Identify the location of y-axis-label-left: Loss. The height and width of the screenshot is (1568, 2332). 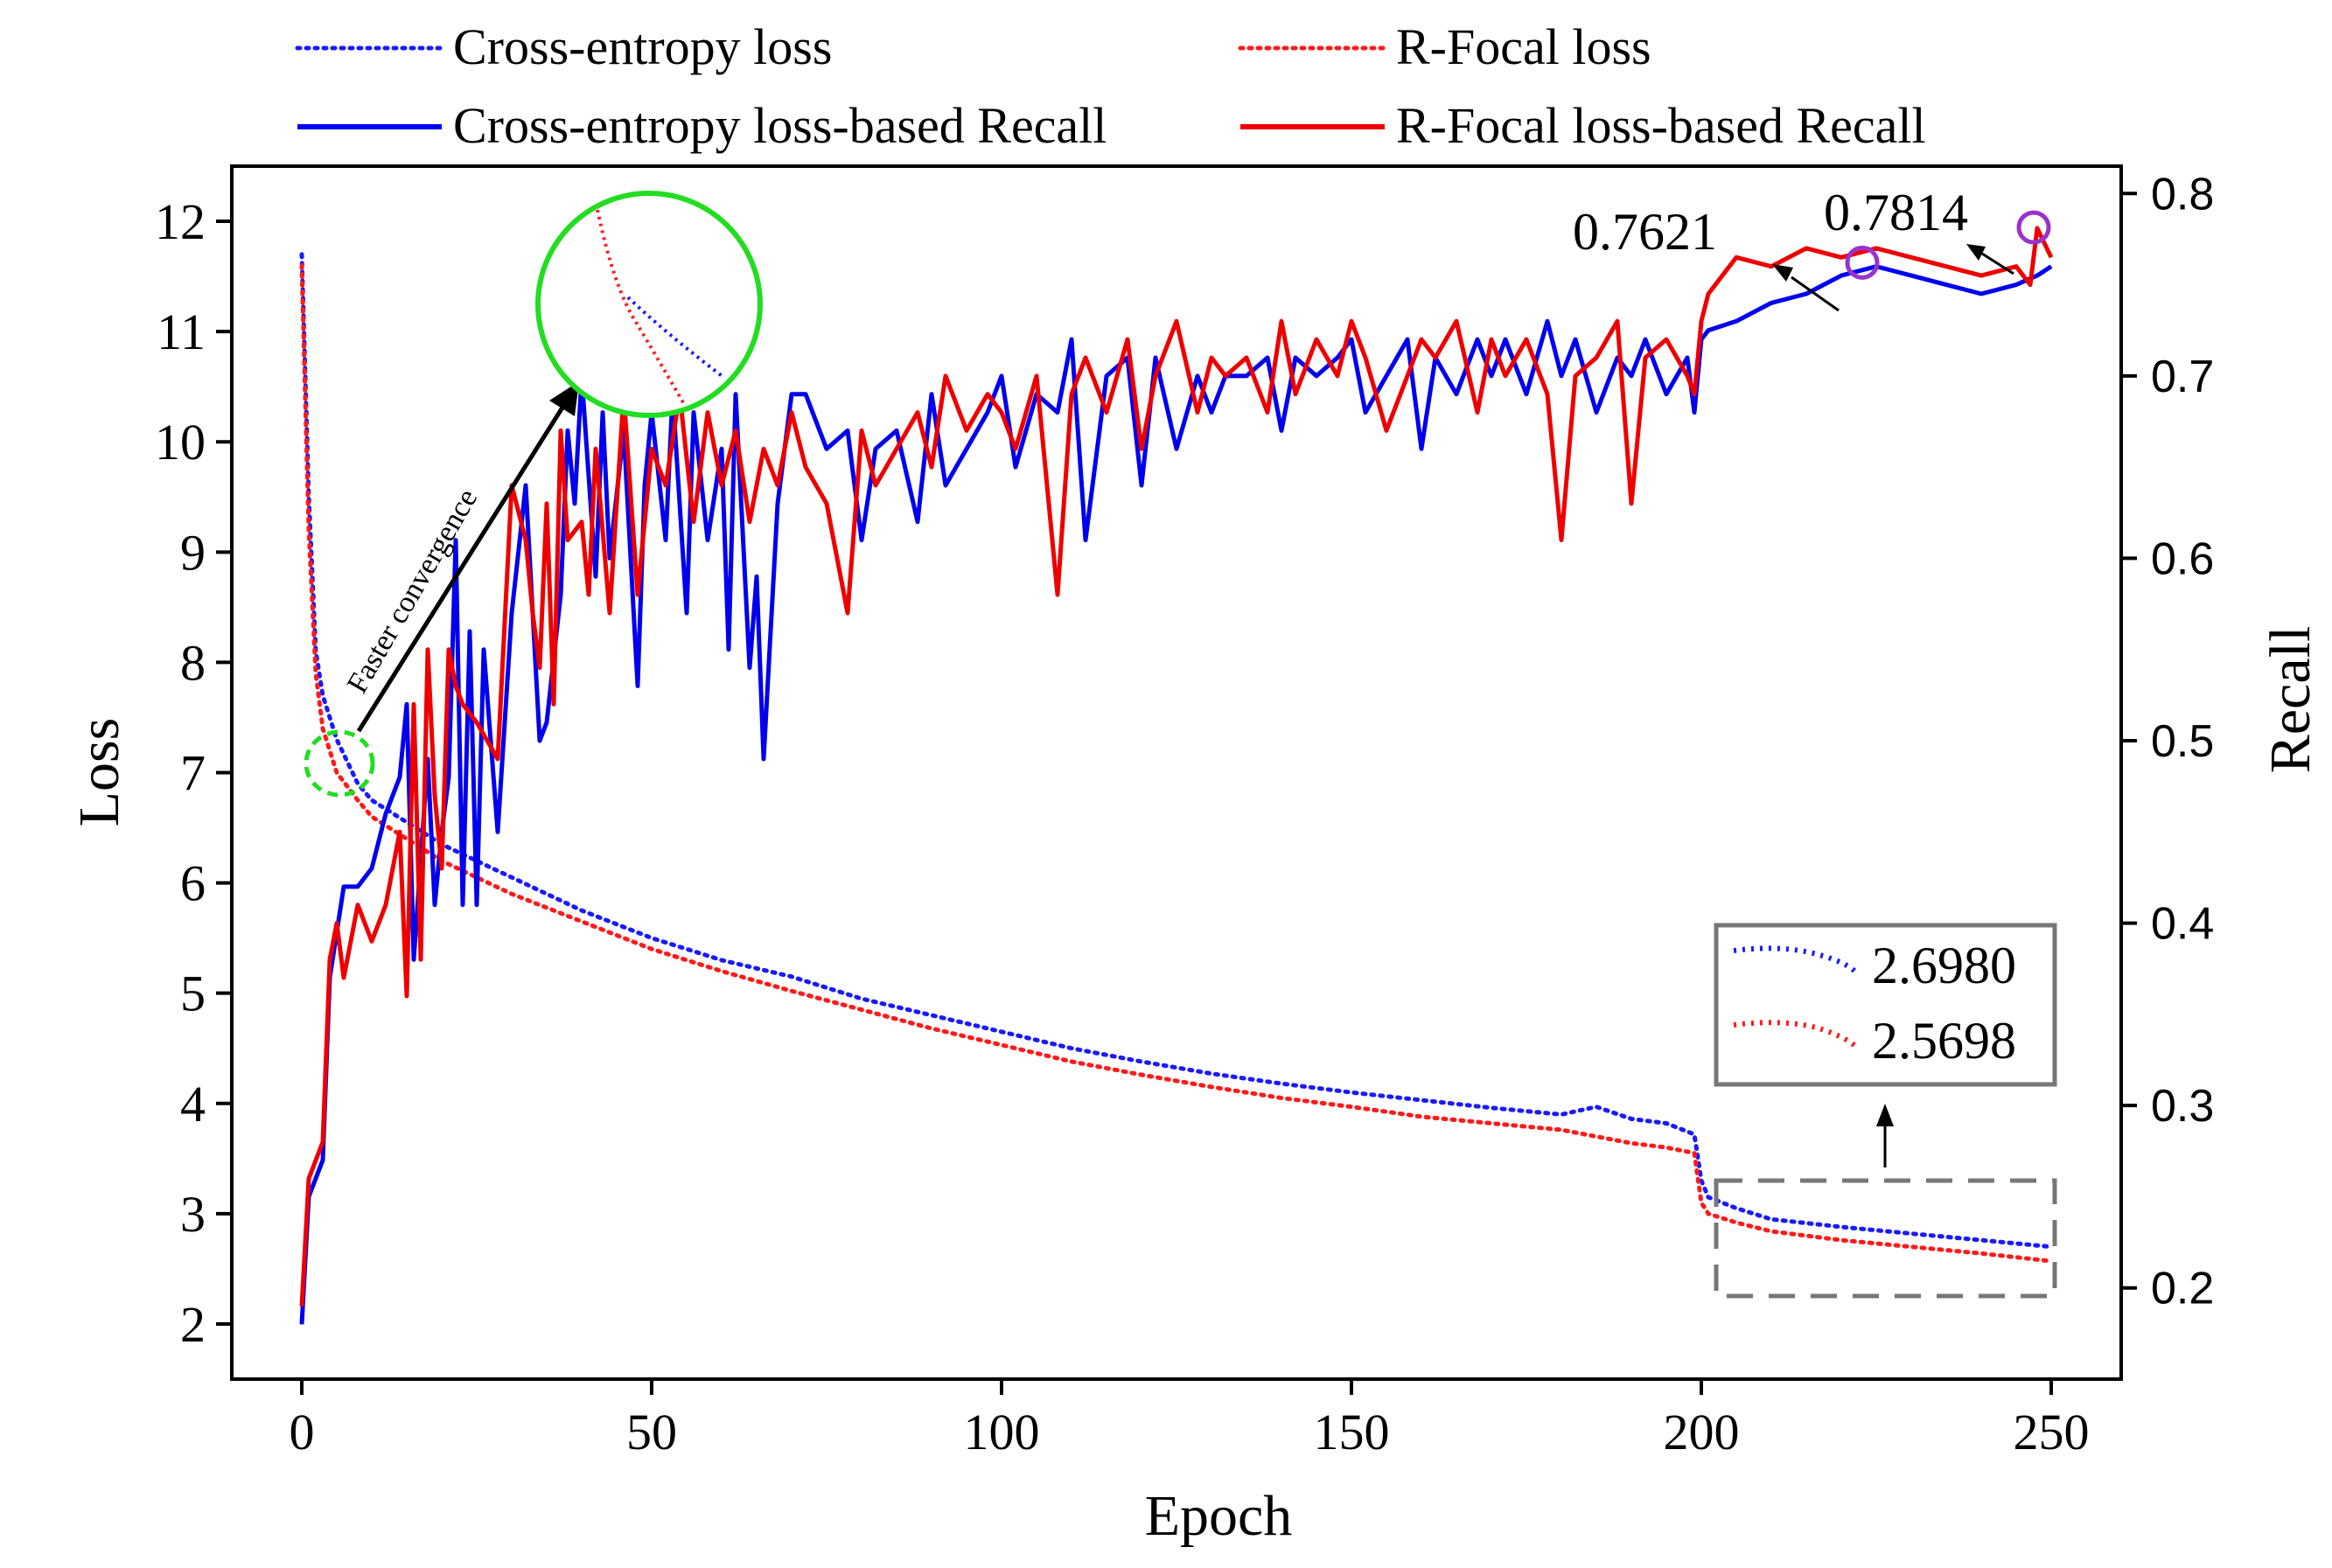
(99, 772).